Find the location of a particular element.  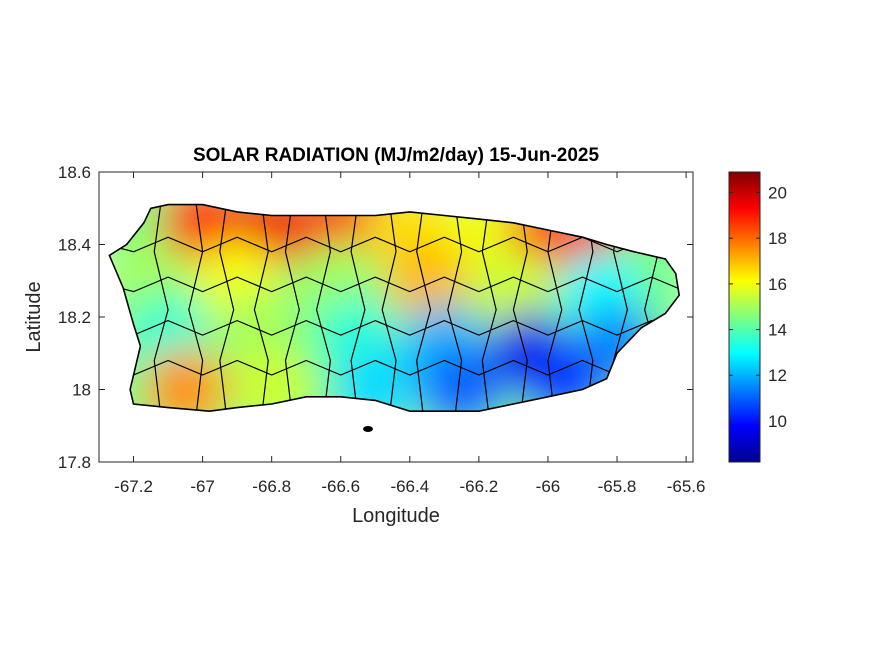

caja-de-muertos-island is located at coordinates (368, 429).